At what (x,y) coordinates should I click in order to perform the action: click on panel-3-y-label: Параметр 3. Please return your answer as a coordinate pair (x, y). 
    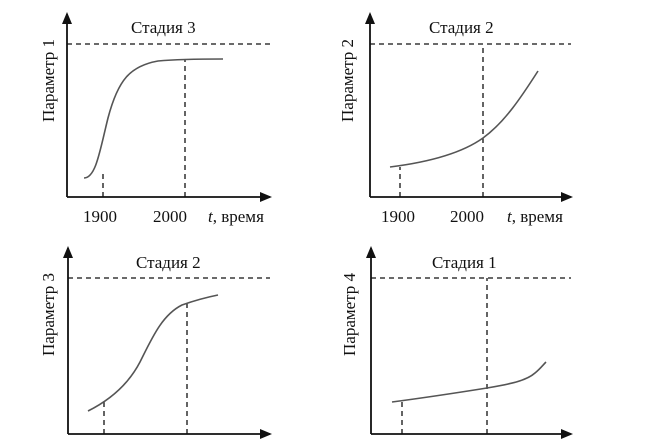
    Looking at the image, I should click on (48, 314).